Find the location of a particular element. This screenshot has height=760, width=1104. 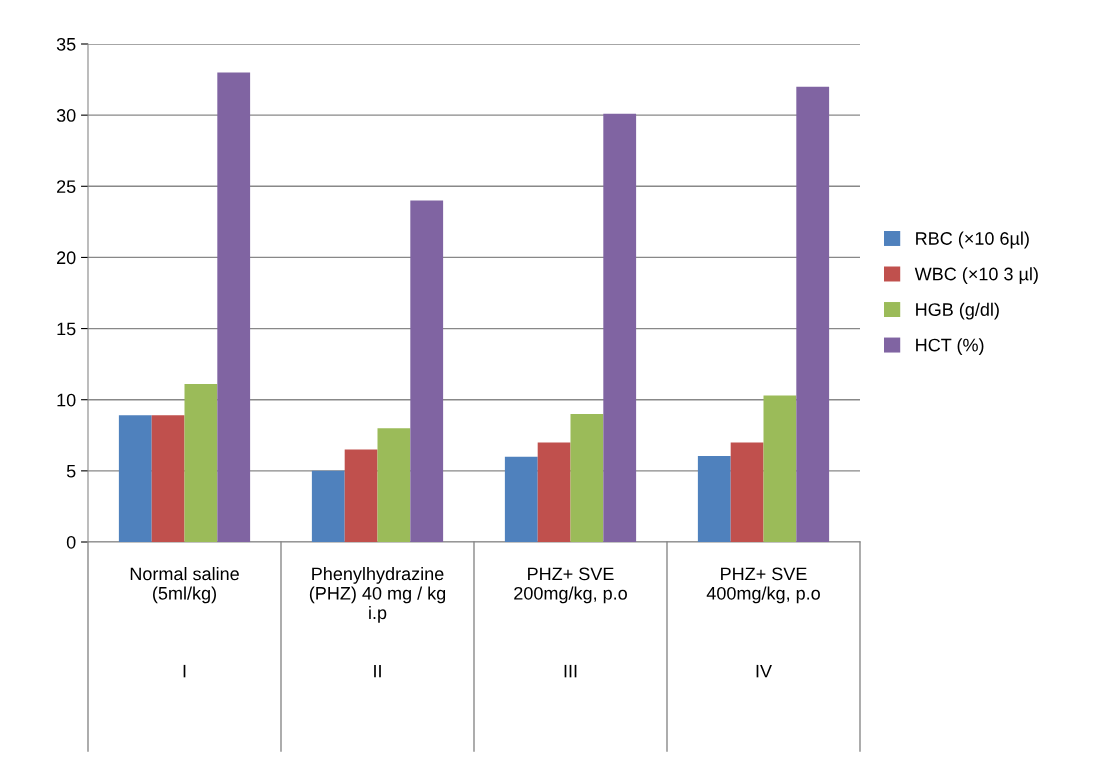

legend-label: RBC (×10 6µl) is located at coordinates (972, 240).